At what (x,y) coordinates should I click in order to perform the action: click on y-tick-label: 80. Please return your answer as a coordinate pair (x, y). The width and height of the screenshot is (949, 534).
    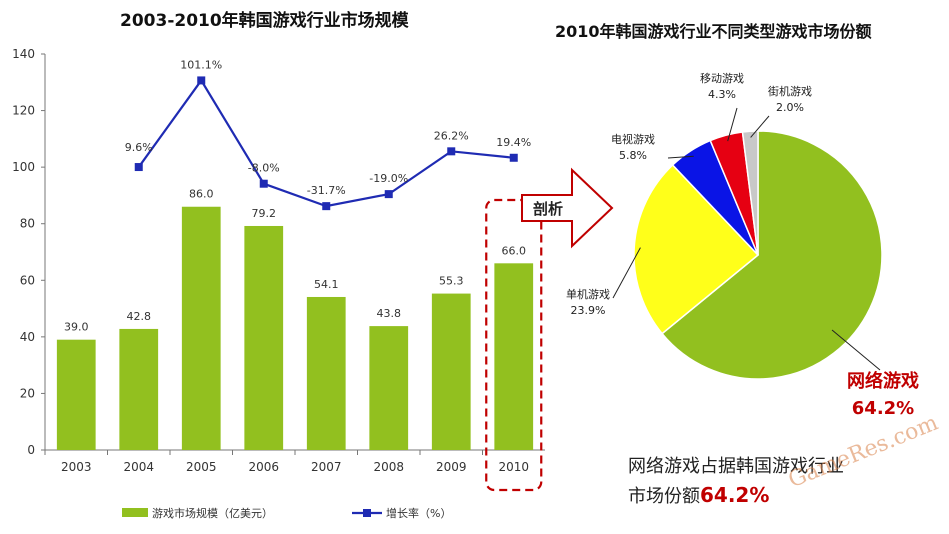
    Looking at the image, I should click on (27, 224).